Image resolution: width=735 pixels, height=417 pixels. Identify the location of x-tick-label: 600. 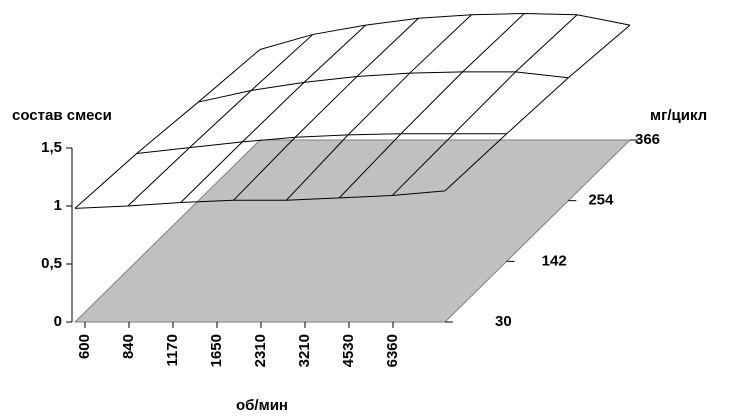
(84, 346).